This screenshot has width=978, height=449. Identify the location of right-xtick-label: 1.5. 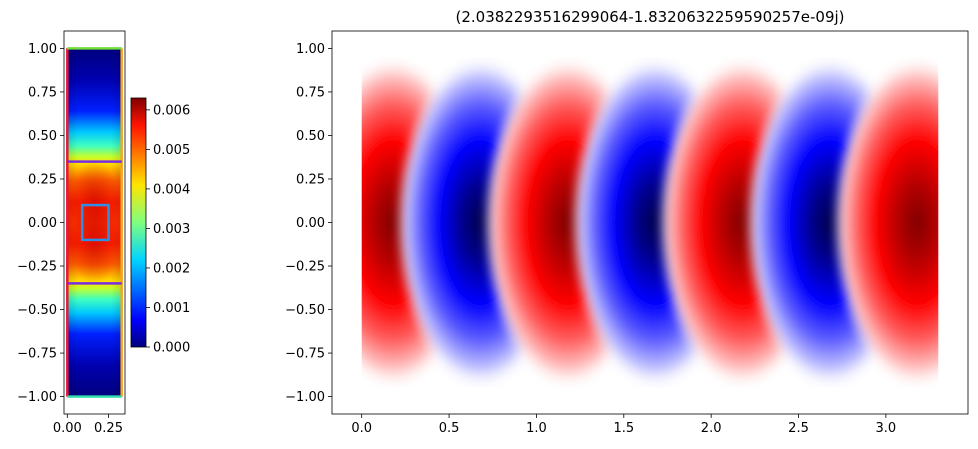
(623, 428).